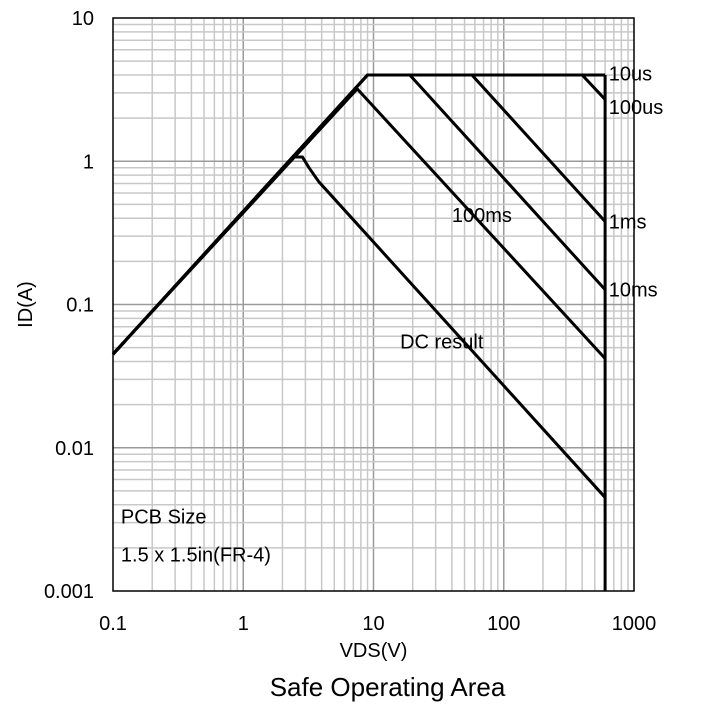 This screenshot has width=713, height=715. Describe the element at coordinates (630, 74) in the screenshot. I see `annotation-label: 10us` at that location.